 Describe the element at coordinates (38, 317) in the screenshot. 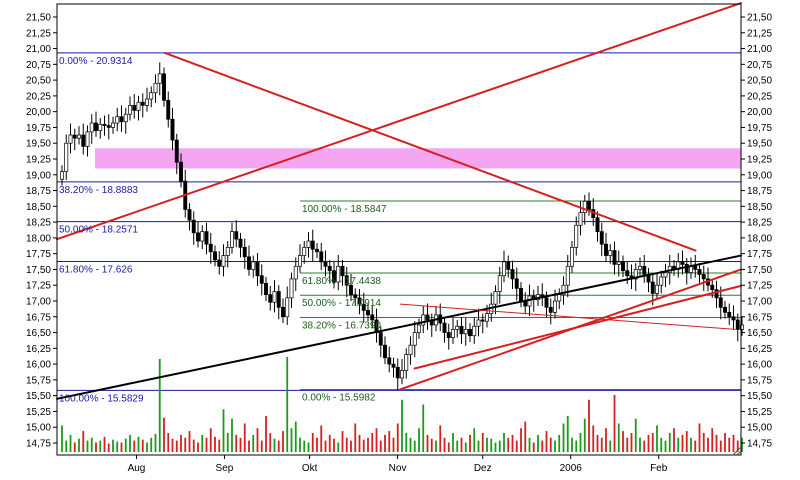

I see `y-tick-label-left: 16,75` at that location.